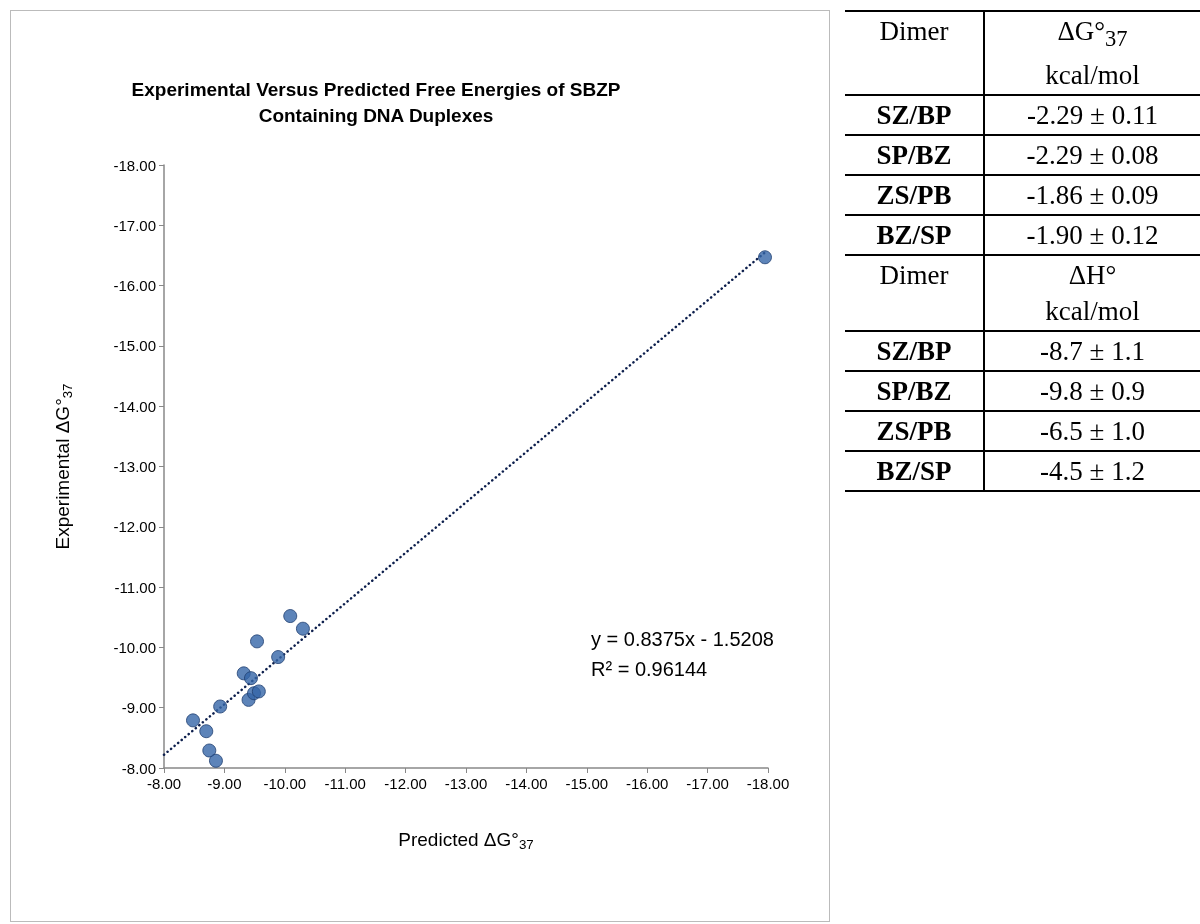  What do you see at coordinates (466, 783) in the screenshot?
I see `x-tick-label: -13.00` at bounding box center [466, 783].